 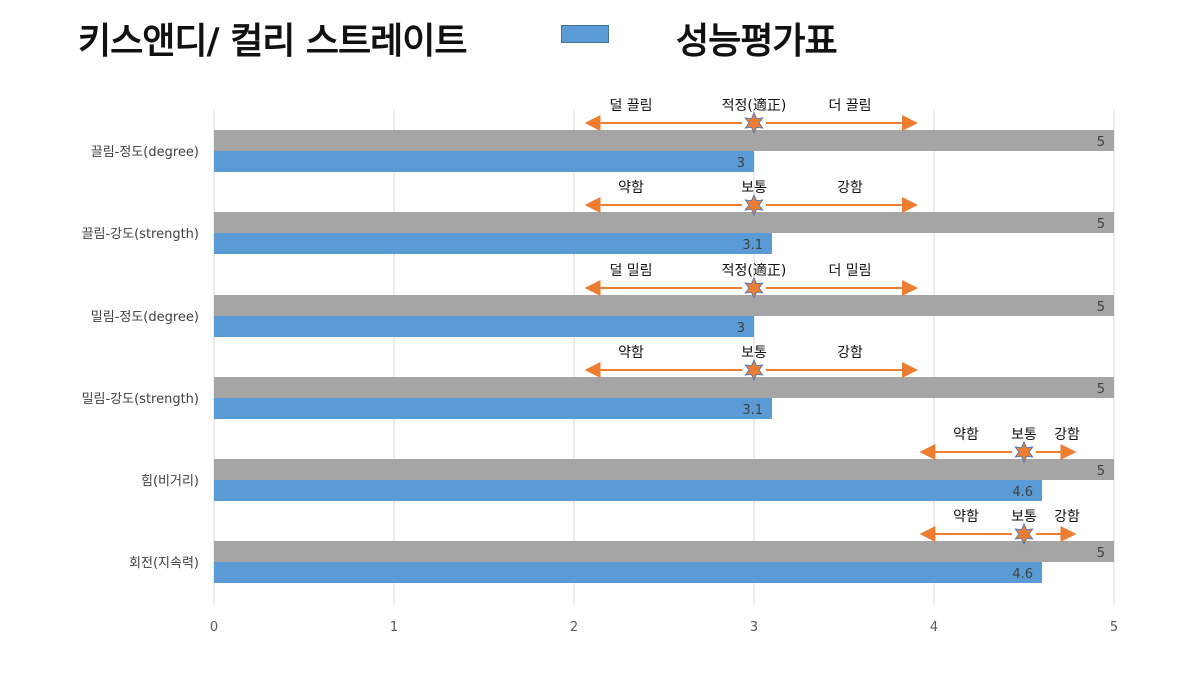 What do you see at coordinates (214, 627) in the screenshot?
I see `x-tick-label: 0` at bounding box center [214, 627].